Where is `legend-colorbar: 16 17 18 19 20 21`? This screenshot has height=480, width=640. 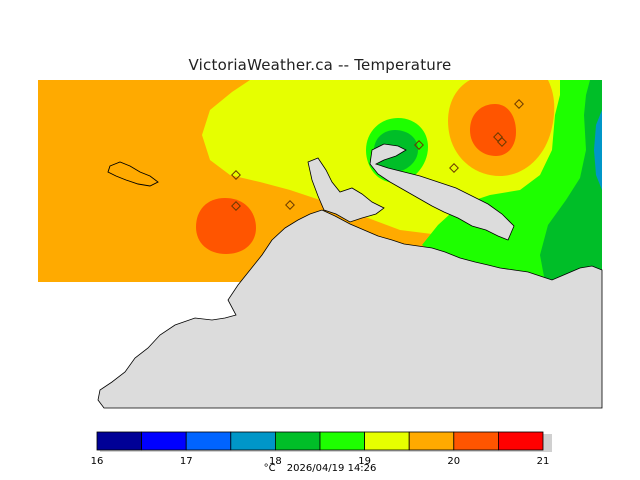
legend-colorbar: 16 17 18 19 20 21 is located at coordinates (321, 449).